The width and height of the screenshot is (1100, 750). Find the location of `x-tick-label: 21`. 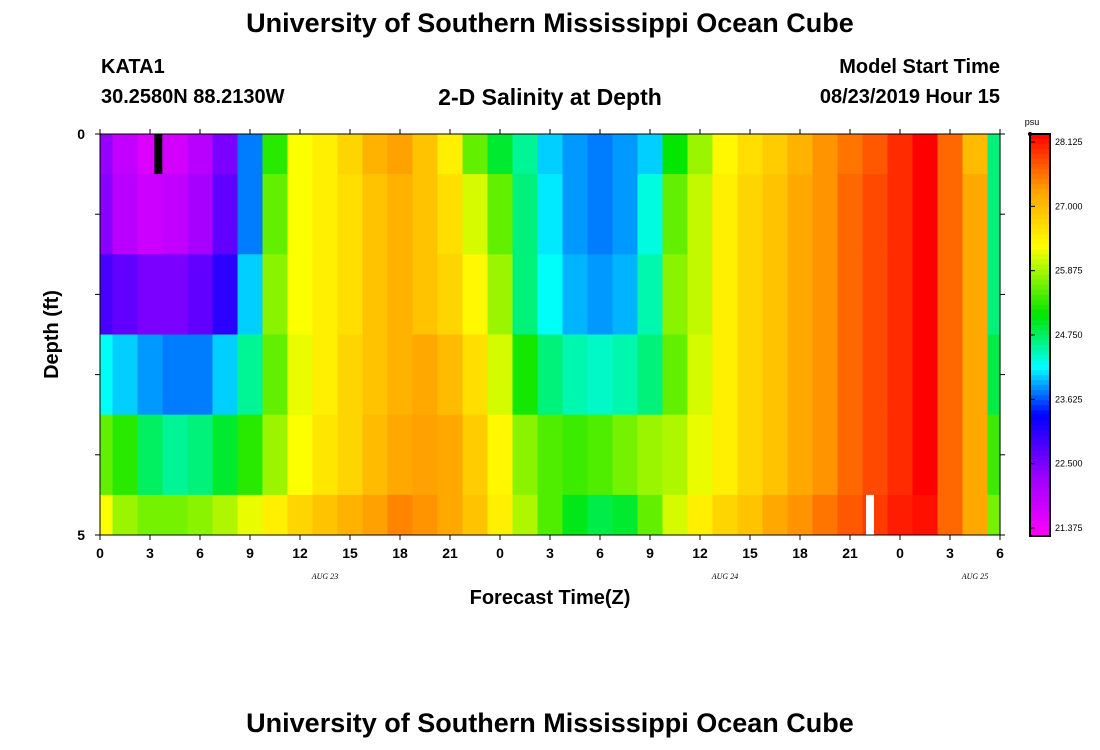

x-tick-label: 21 is located at coordinates (850, 553).